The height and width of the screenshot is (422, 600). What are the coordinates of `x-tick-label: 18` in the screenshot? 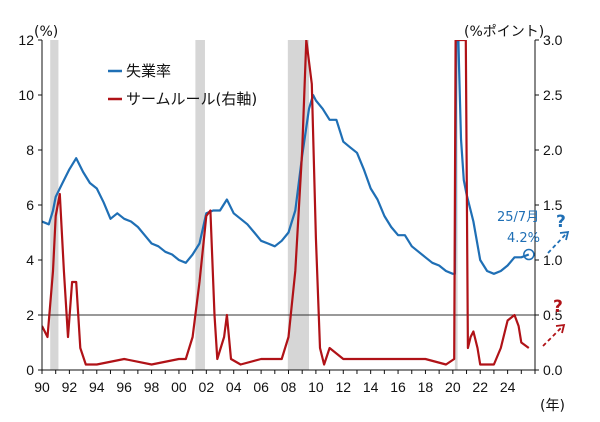 It's located at (426, 387).